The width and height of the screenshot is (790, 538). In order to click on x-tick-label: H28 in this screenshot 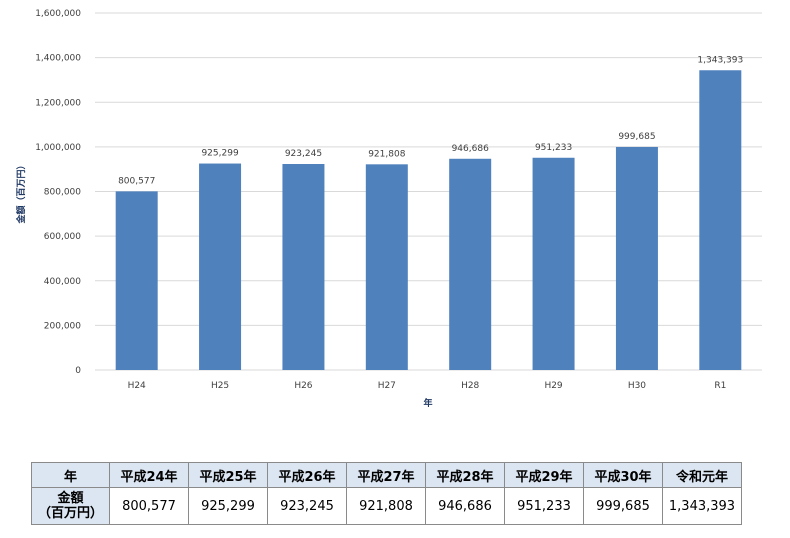, I will do `click(470, 386)`.